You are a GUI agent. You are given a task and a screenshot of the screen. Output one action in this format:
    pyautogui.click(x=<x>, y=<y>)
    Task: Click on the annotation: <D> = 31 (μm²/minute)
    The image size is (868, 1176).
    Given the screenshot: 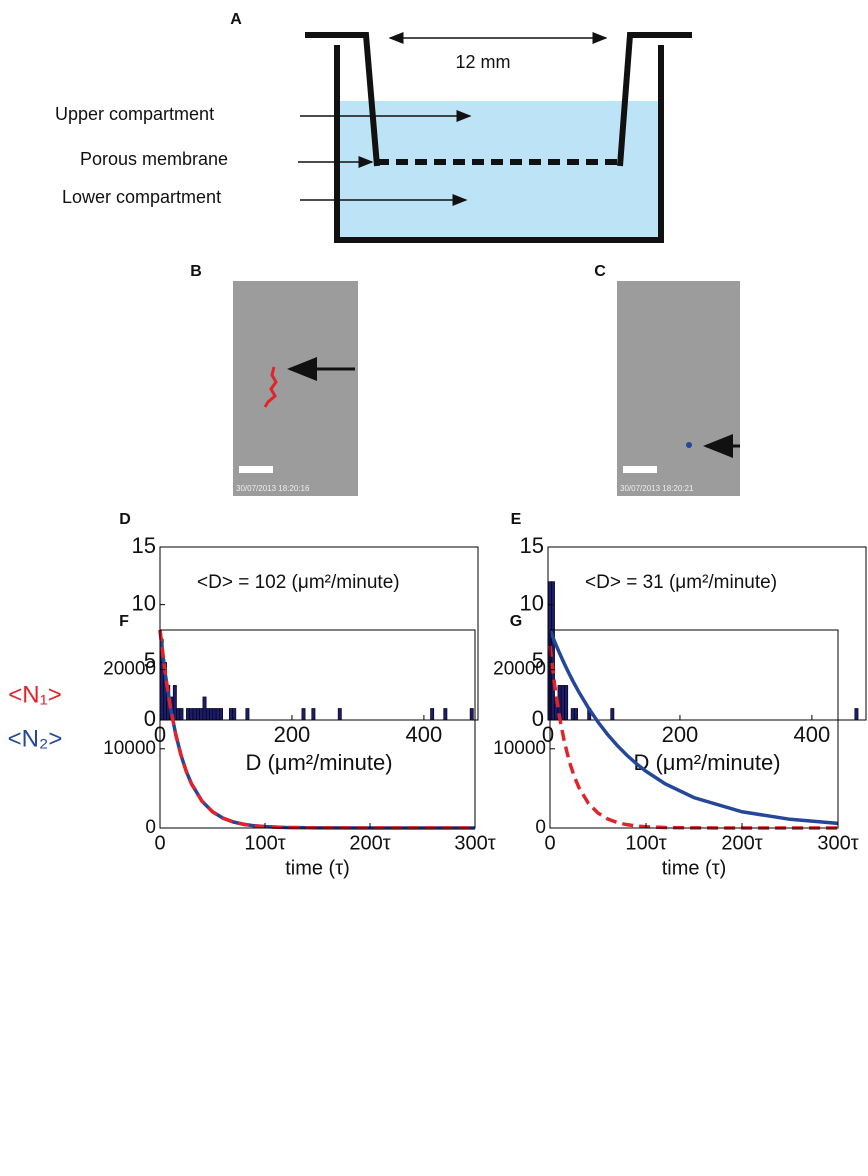 What is the action you would take?
    pyautogui.click(x=681, y=582)
    